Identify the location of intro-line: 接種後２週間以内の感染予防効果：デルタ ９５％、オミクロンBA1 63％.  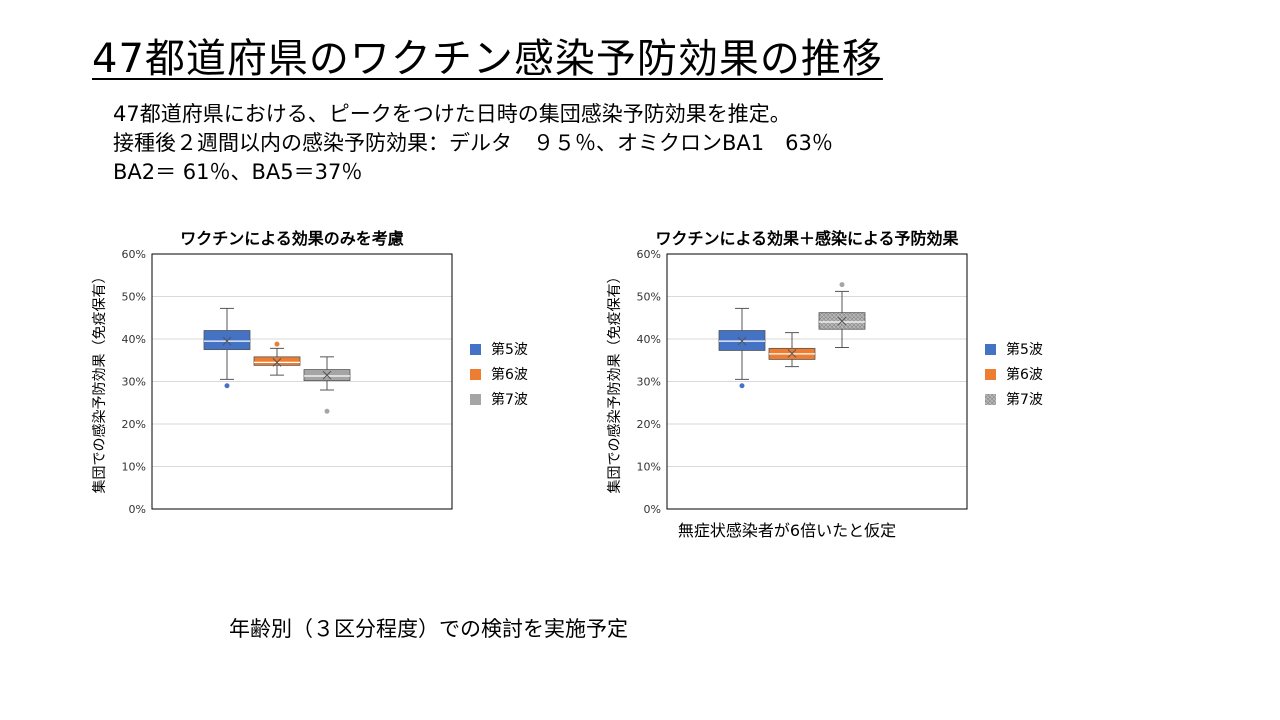
(473, 143).